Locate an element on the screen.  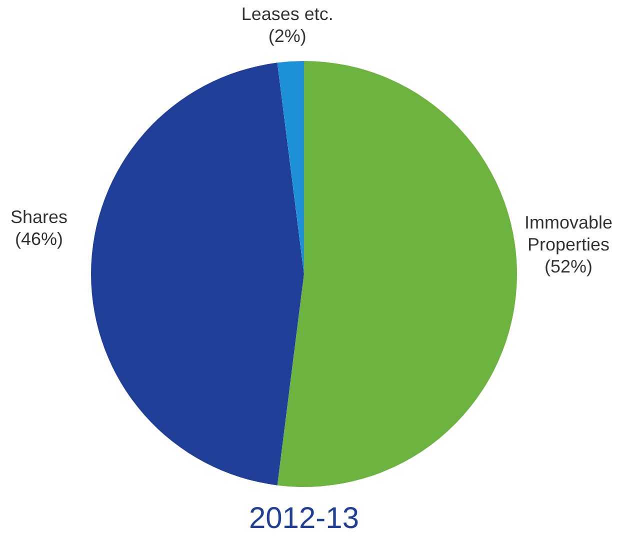
pie-slice is located at coordinates (290, 167).